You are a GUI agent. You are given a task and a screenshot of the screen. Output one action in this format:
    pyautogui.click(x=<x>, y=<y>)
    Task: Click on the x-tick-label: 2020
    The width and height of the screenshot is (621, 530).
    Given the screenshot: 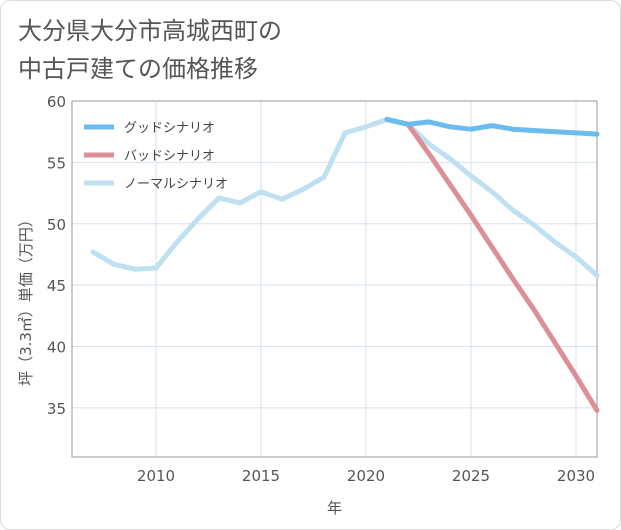 What is the action you would take?
    pyautogui.click(x=366, y=476)
    